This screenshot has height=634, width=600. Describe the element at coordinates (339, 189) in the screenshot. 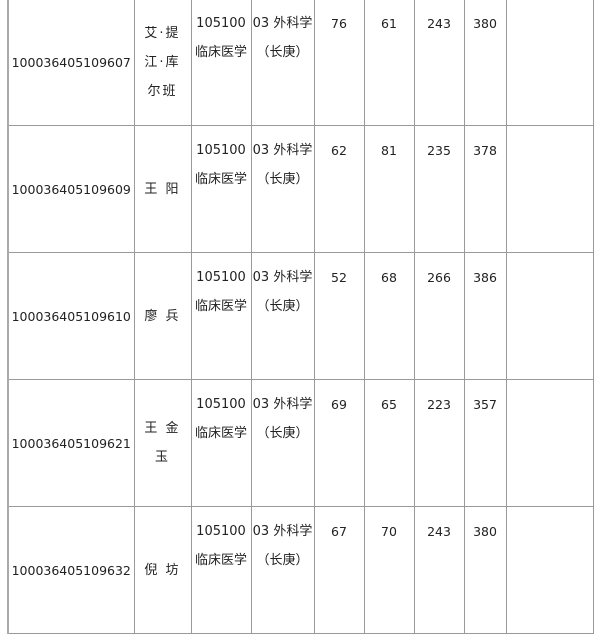

I see `score-politics-cell: 62` at that location.